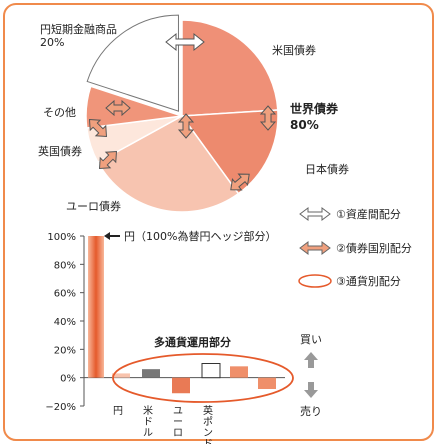 The width and height of the screenshot is (437, 448). I want to click on bar-annotation: 円（100%為替円ヘッジ部分）, so click(200, 236).